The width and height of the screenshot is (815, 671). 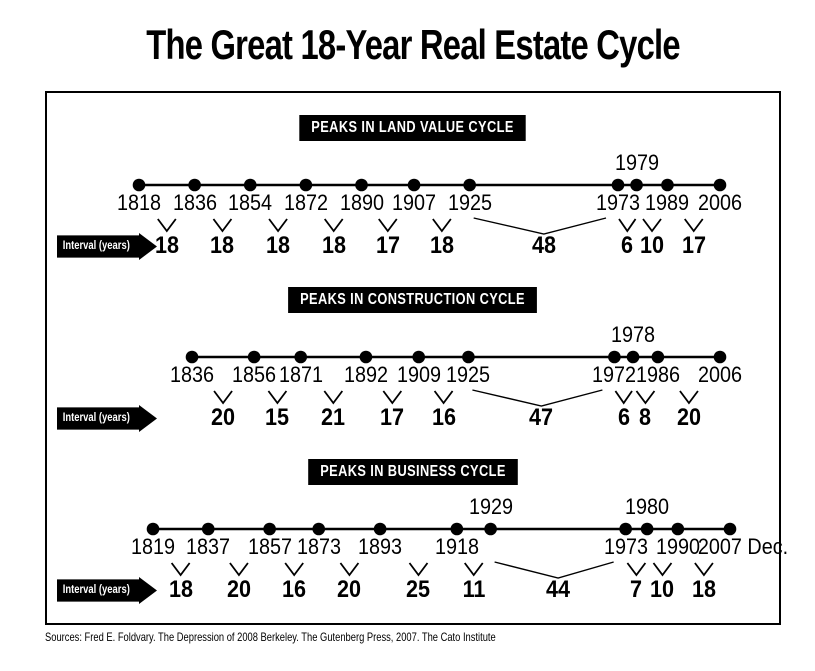 What do you see at coordinates (250, 202) in the screenshot?
I see `peak-year-label: 1854` at bounding box center [250, 202].